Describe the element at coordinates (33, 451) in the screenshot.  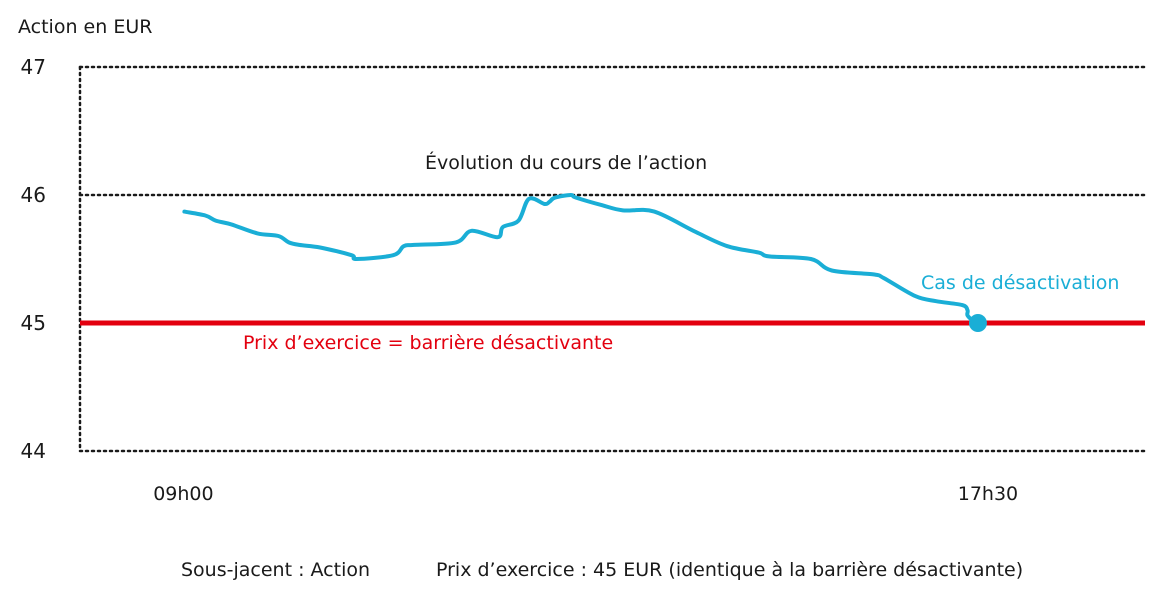
I see `y-tick-label-44: 44` at that location.